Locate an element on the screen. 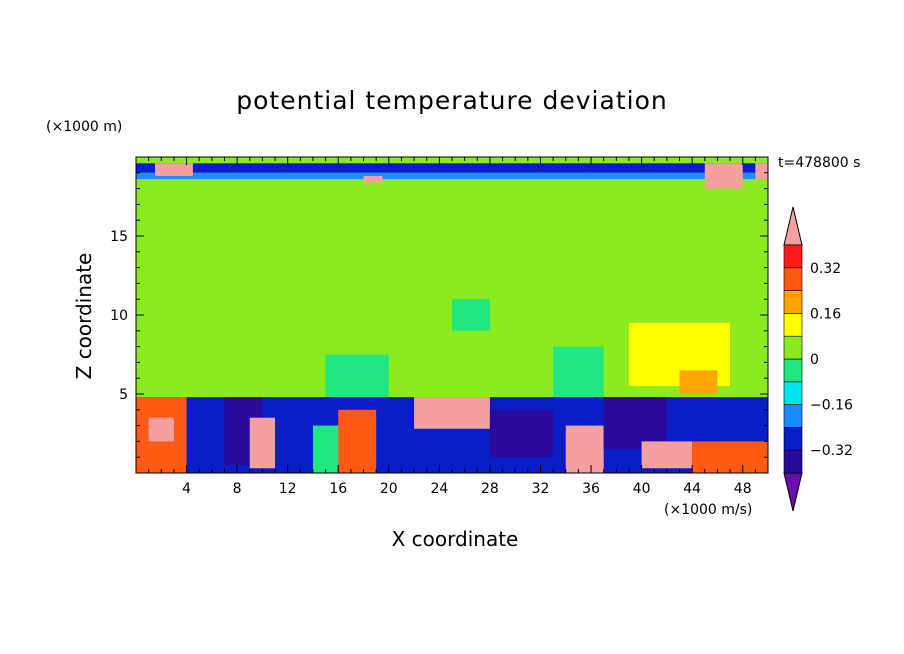 This screenshot has height=654, width=904. x-tick-label: 4 is located at coordinates (186, 489).